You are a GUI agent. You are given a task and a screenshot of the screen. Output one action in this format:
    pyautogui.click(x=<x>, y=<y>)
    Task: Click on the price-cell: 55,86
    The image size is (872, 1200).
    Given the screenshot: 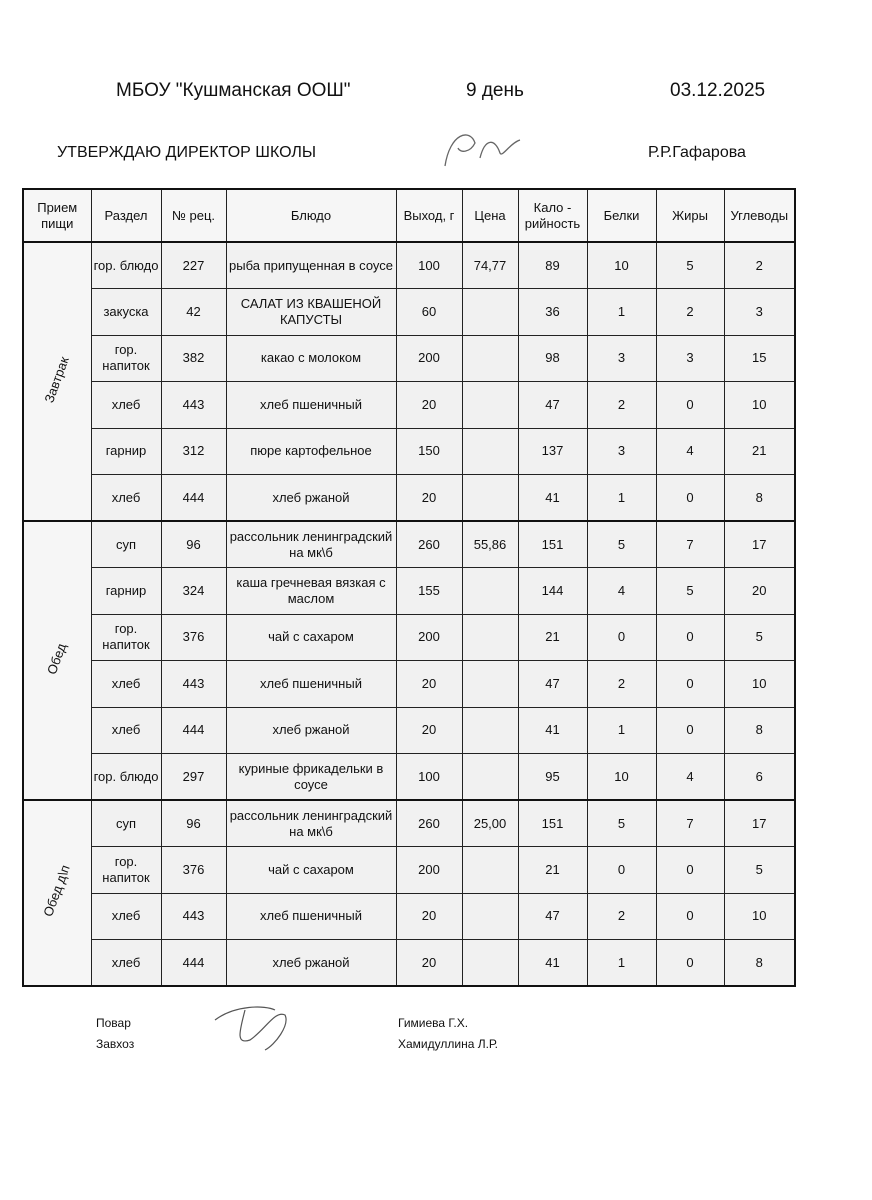 What is the action you would take?
    pyautogui.click(x=490, y=544)
    